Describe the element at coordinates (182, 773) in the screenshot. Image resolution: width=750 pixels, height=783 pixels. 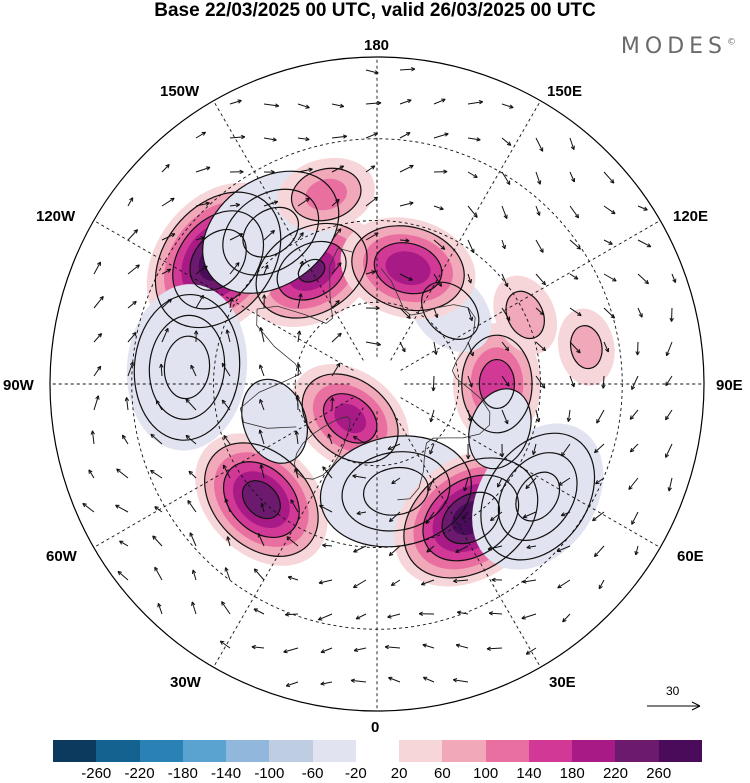
I see `colorbar-tick-label: -180` at that location.